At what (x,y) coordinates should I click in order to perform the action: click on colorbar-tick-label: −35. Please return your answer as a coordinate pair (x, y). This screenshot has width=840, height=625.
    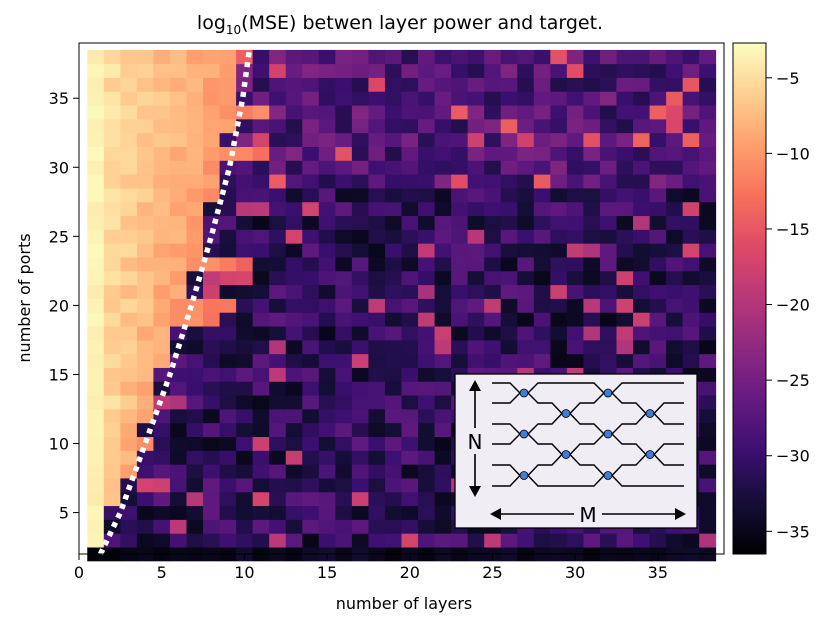
    Looking at the image, I should click on (793, 531).